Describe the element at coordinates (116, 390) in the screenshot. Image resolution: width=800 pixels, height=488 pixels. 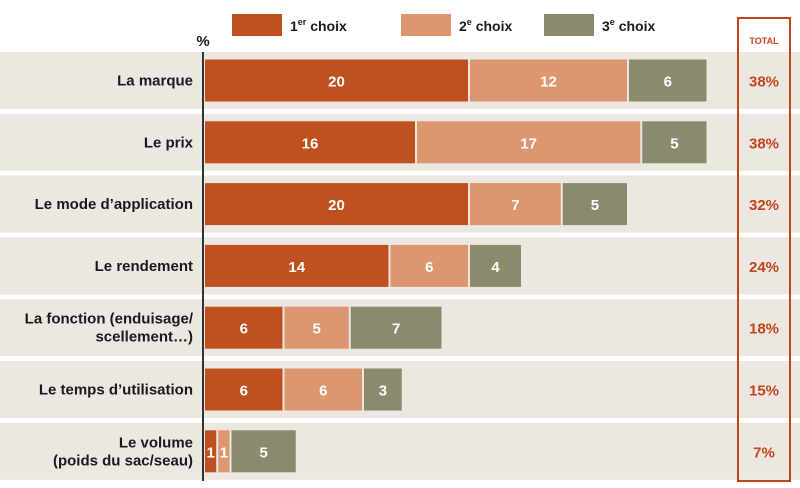
I see `category-label: Le temps d’utilisation` at that location.